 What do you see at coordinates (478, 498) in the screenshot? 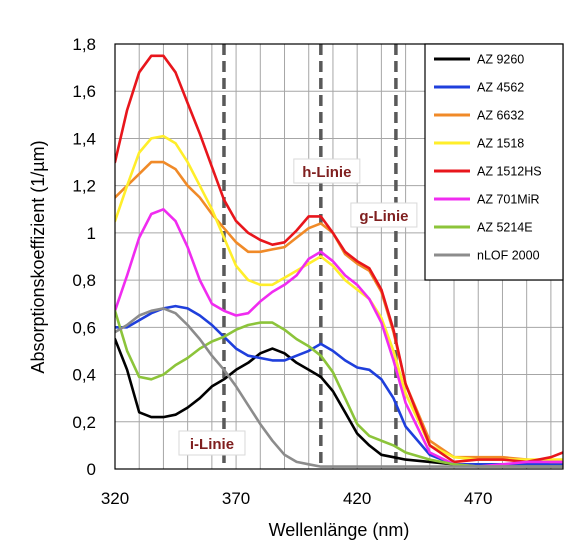
I see `x-tick-label: 470` at bounding box center [478, 498].